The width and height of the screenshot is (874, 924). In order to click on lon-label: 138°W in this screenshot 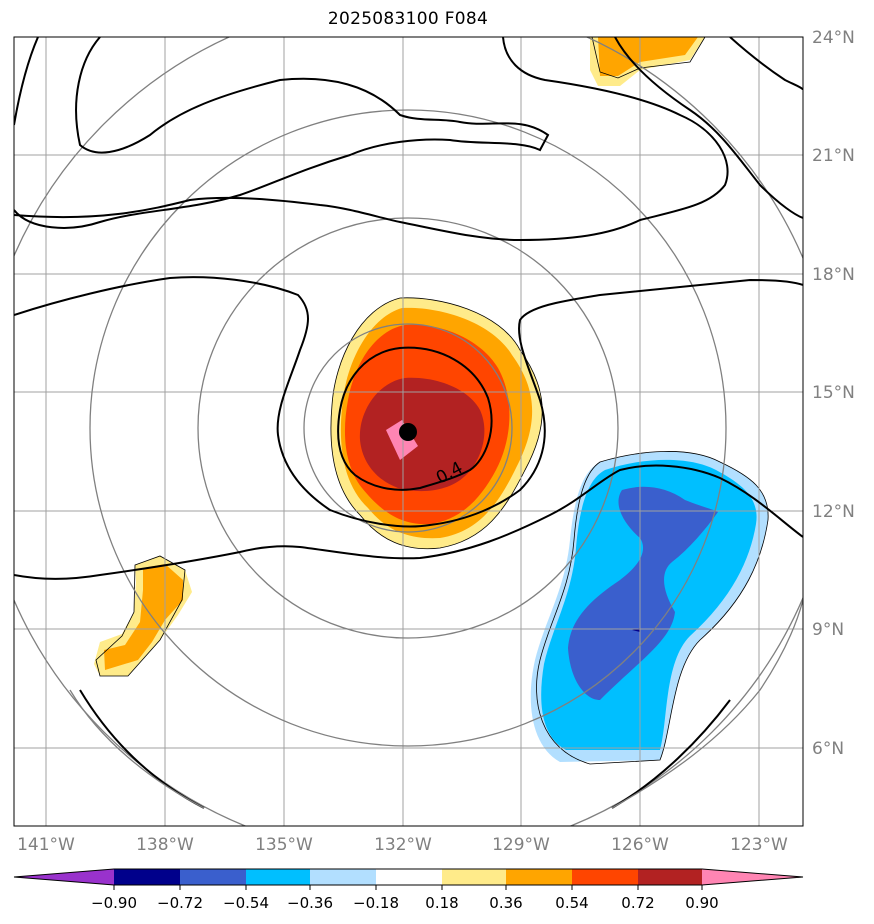, I will do `click(165, 845)`.